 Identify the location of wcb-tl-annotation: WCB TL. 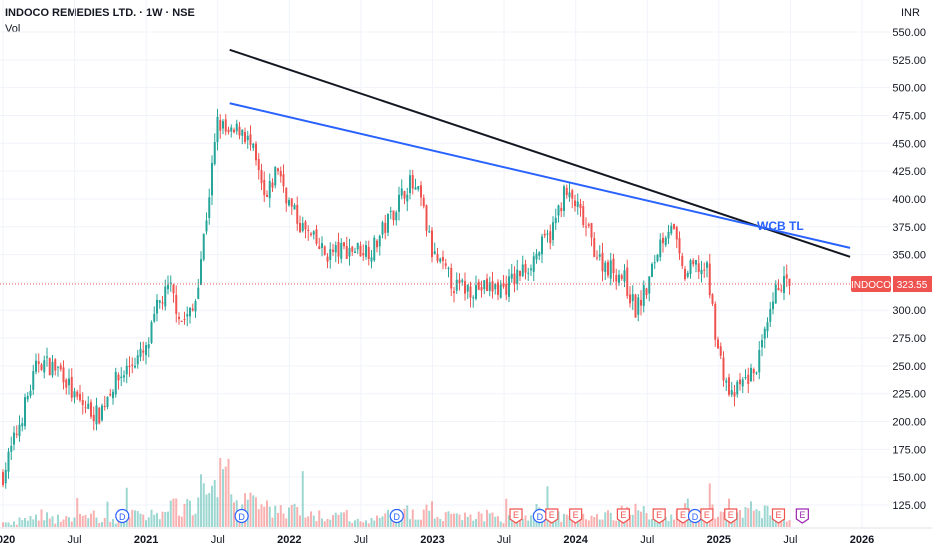
(780, 226).